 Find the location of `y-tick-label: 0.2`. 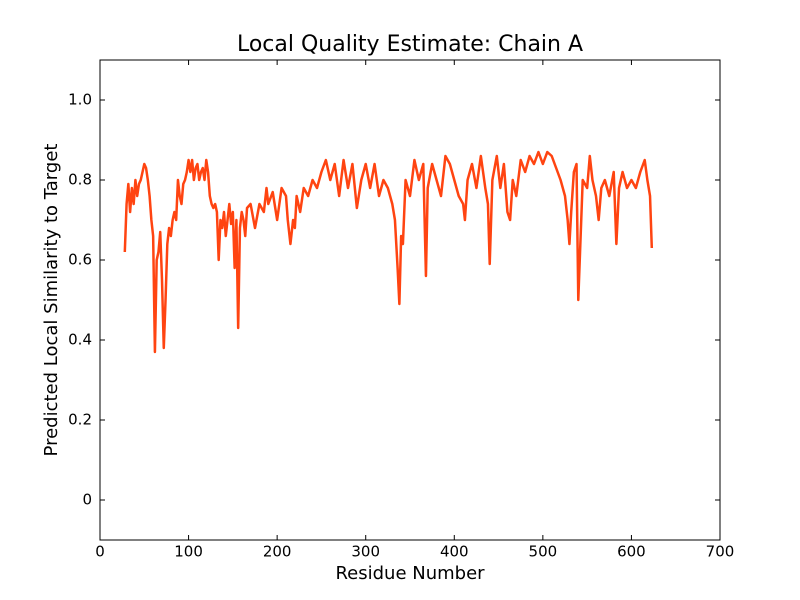

y-tick-label: 0.2 is located at coordinates (80, 420).